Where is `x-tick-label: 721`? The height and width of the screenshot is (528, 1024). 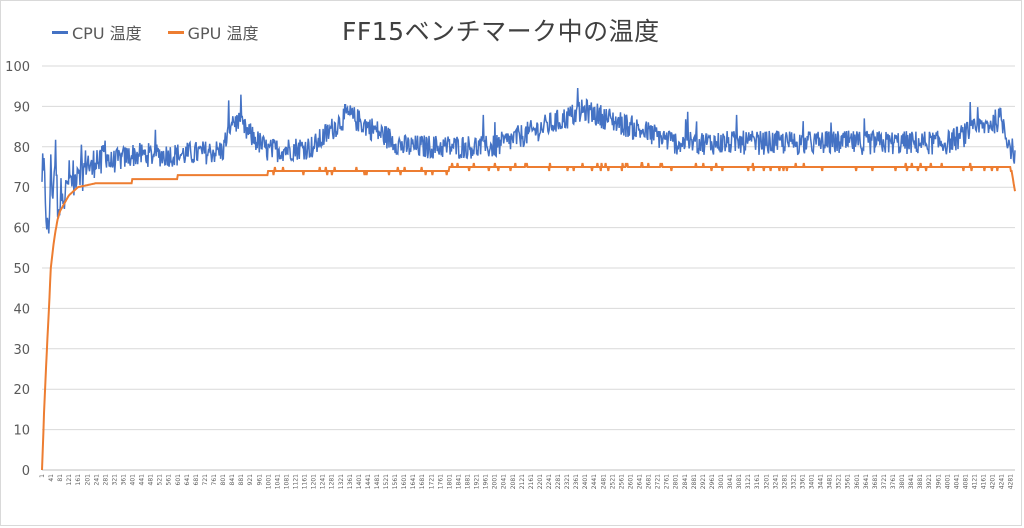
x-tick-label: 721 is located at coordinates (205, 480).